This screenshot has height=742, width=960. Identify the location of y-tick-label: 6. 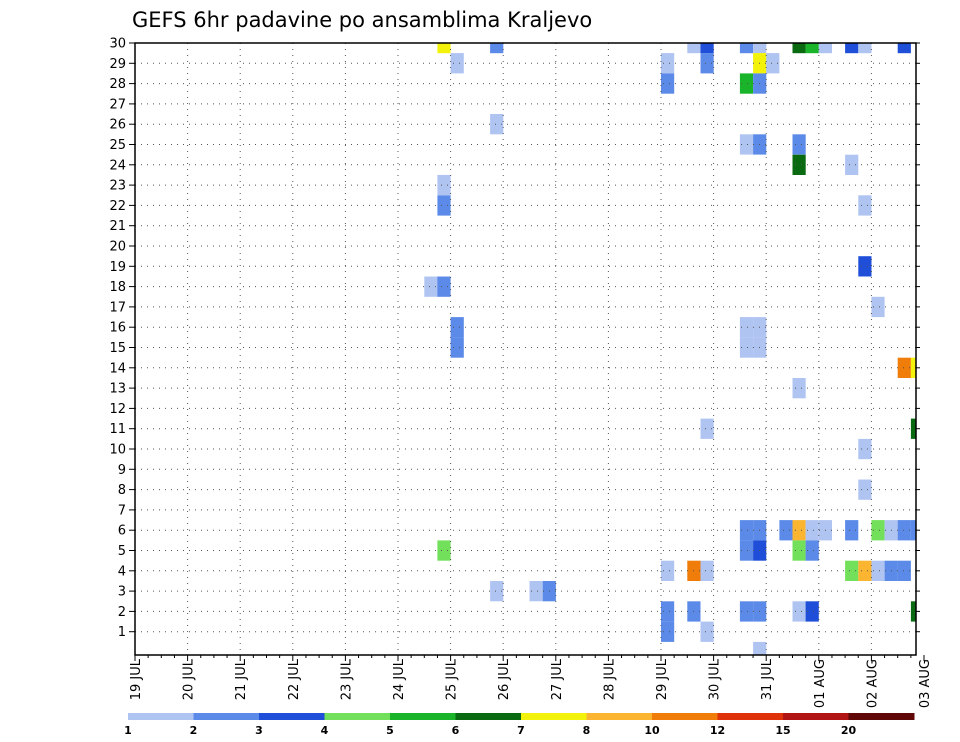
(122, 531).